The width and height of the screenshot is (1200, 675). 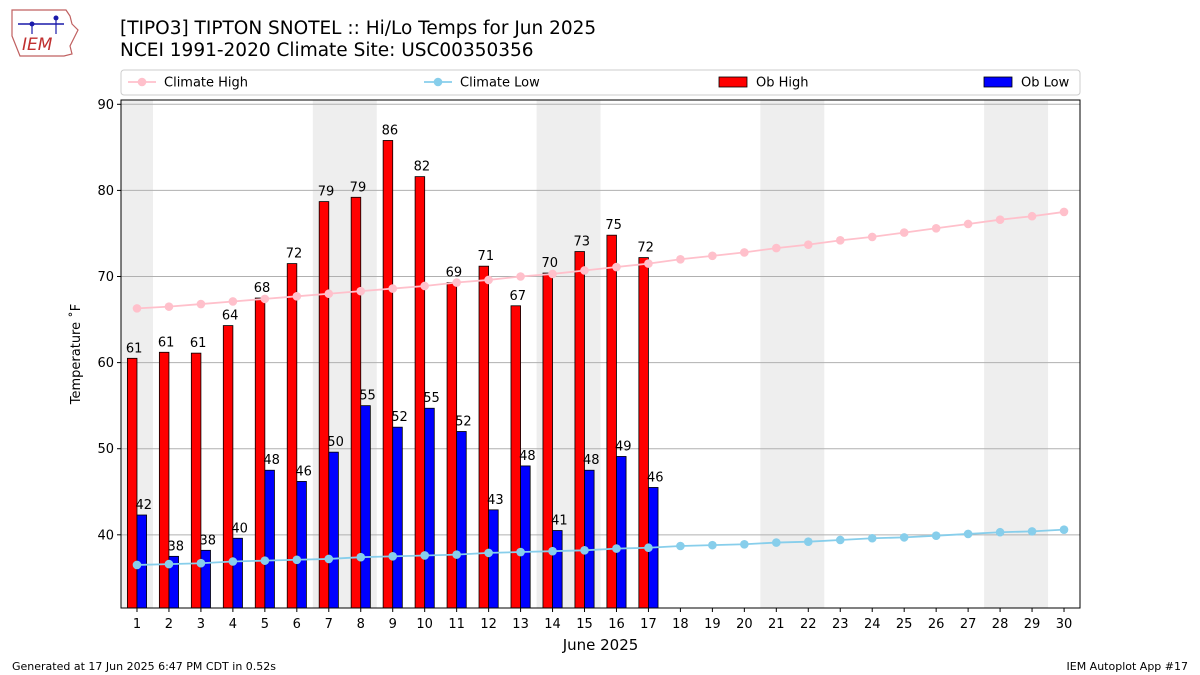 I want to click on legend-label-climate-low: Climate Low, so click(x=500, y=83).